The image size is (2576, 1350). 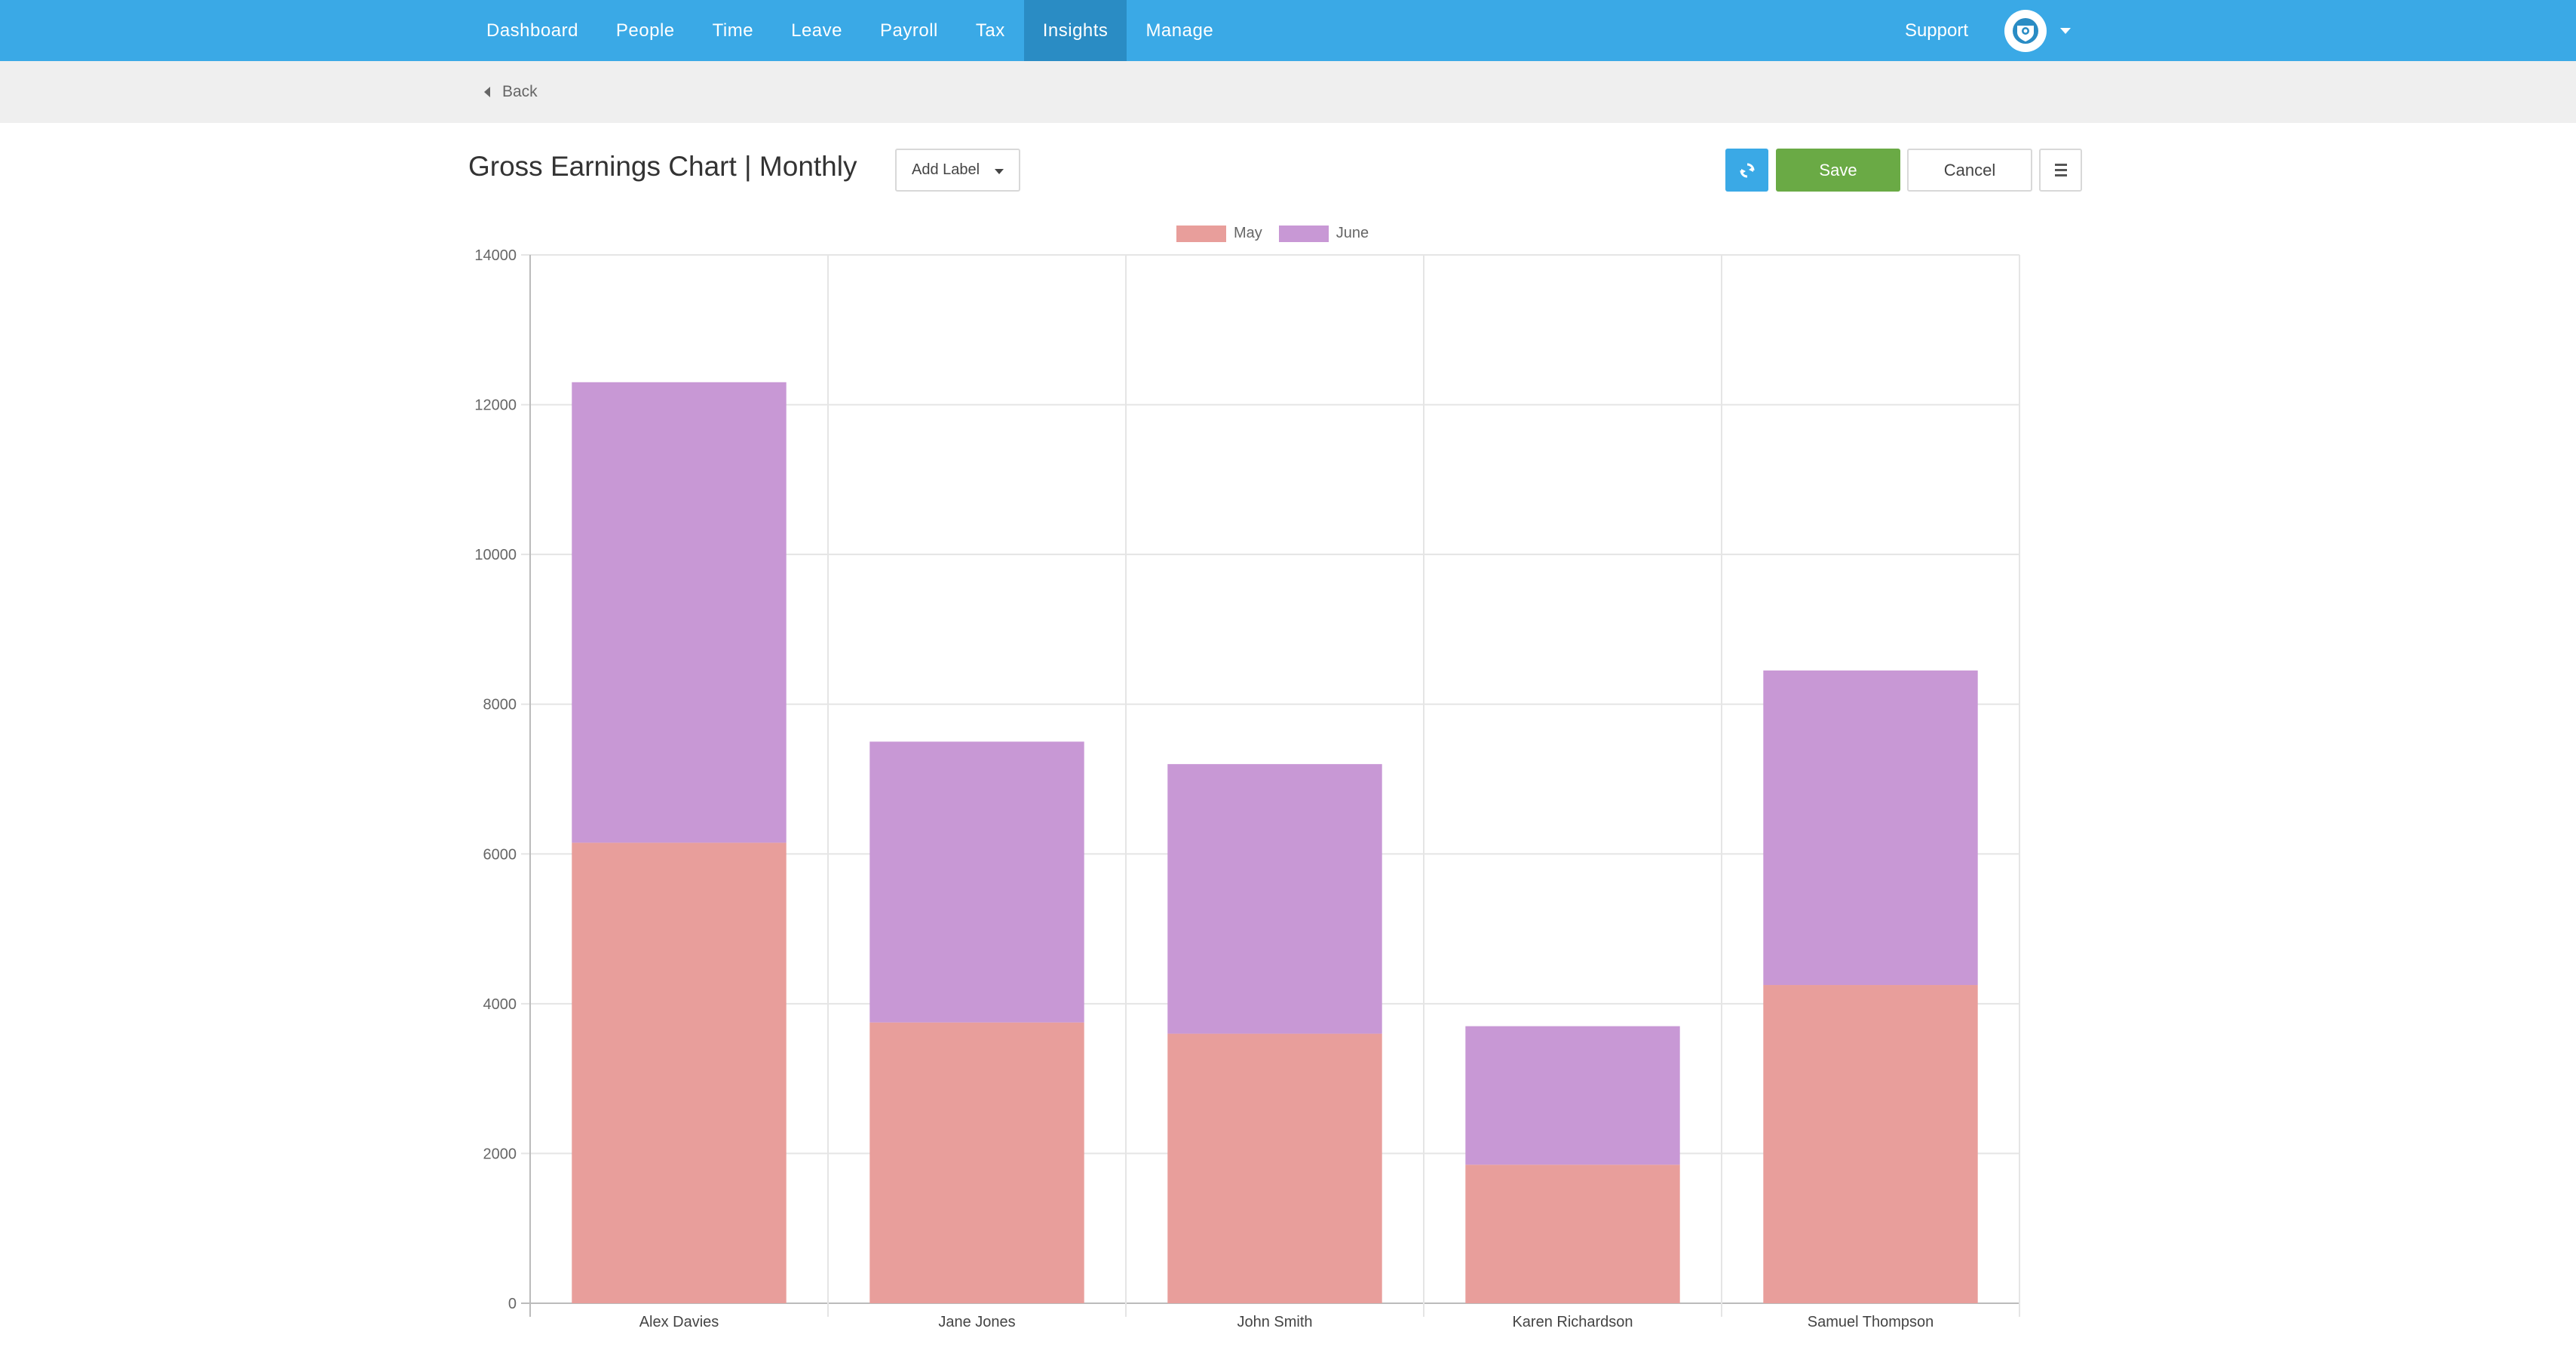 I want to click on y-tick-label: 2000, so click(x=500, y=1154).